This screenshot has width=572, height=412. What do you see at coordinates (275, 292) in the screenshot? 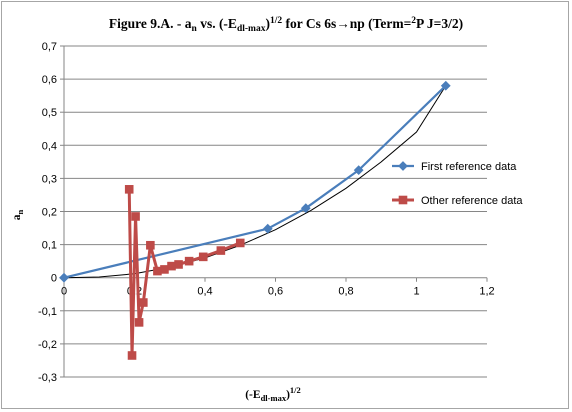
I see `x-tick-label: 0,6` at bounding box center [275, 292].